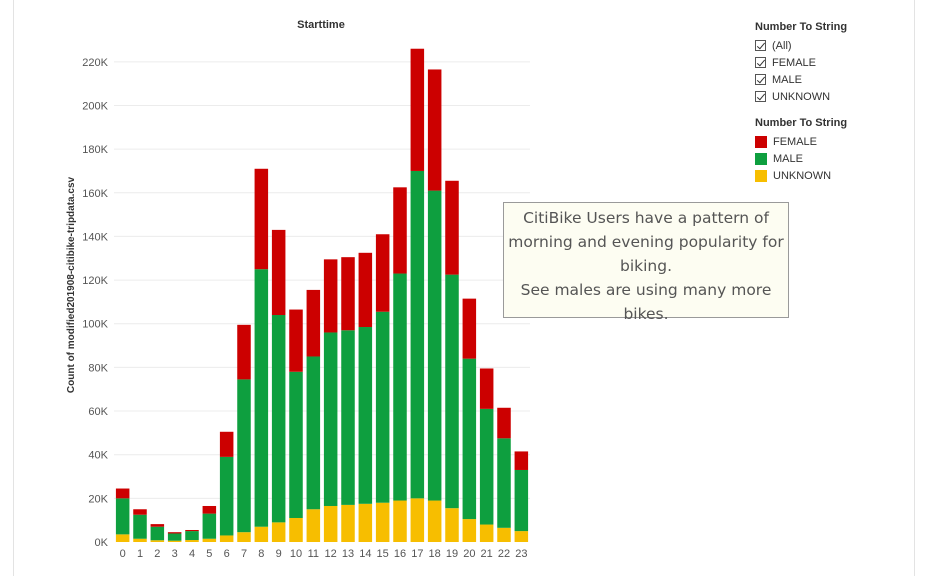 This screenshot has height=576, width=947. Describe the element at coordinates (801, 158) in the screenshot. I see `legend-item-male: MALE` at that location.